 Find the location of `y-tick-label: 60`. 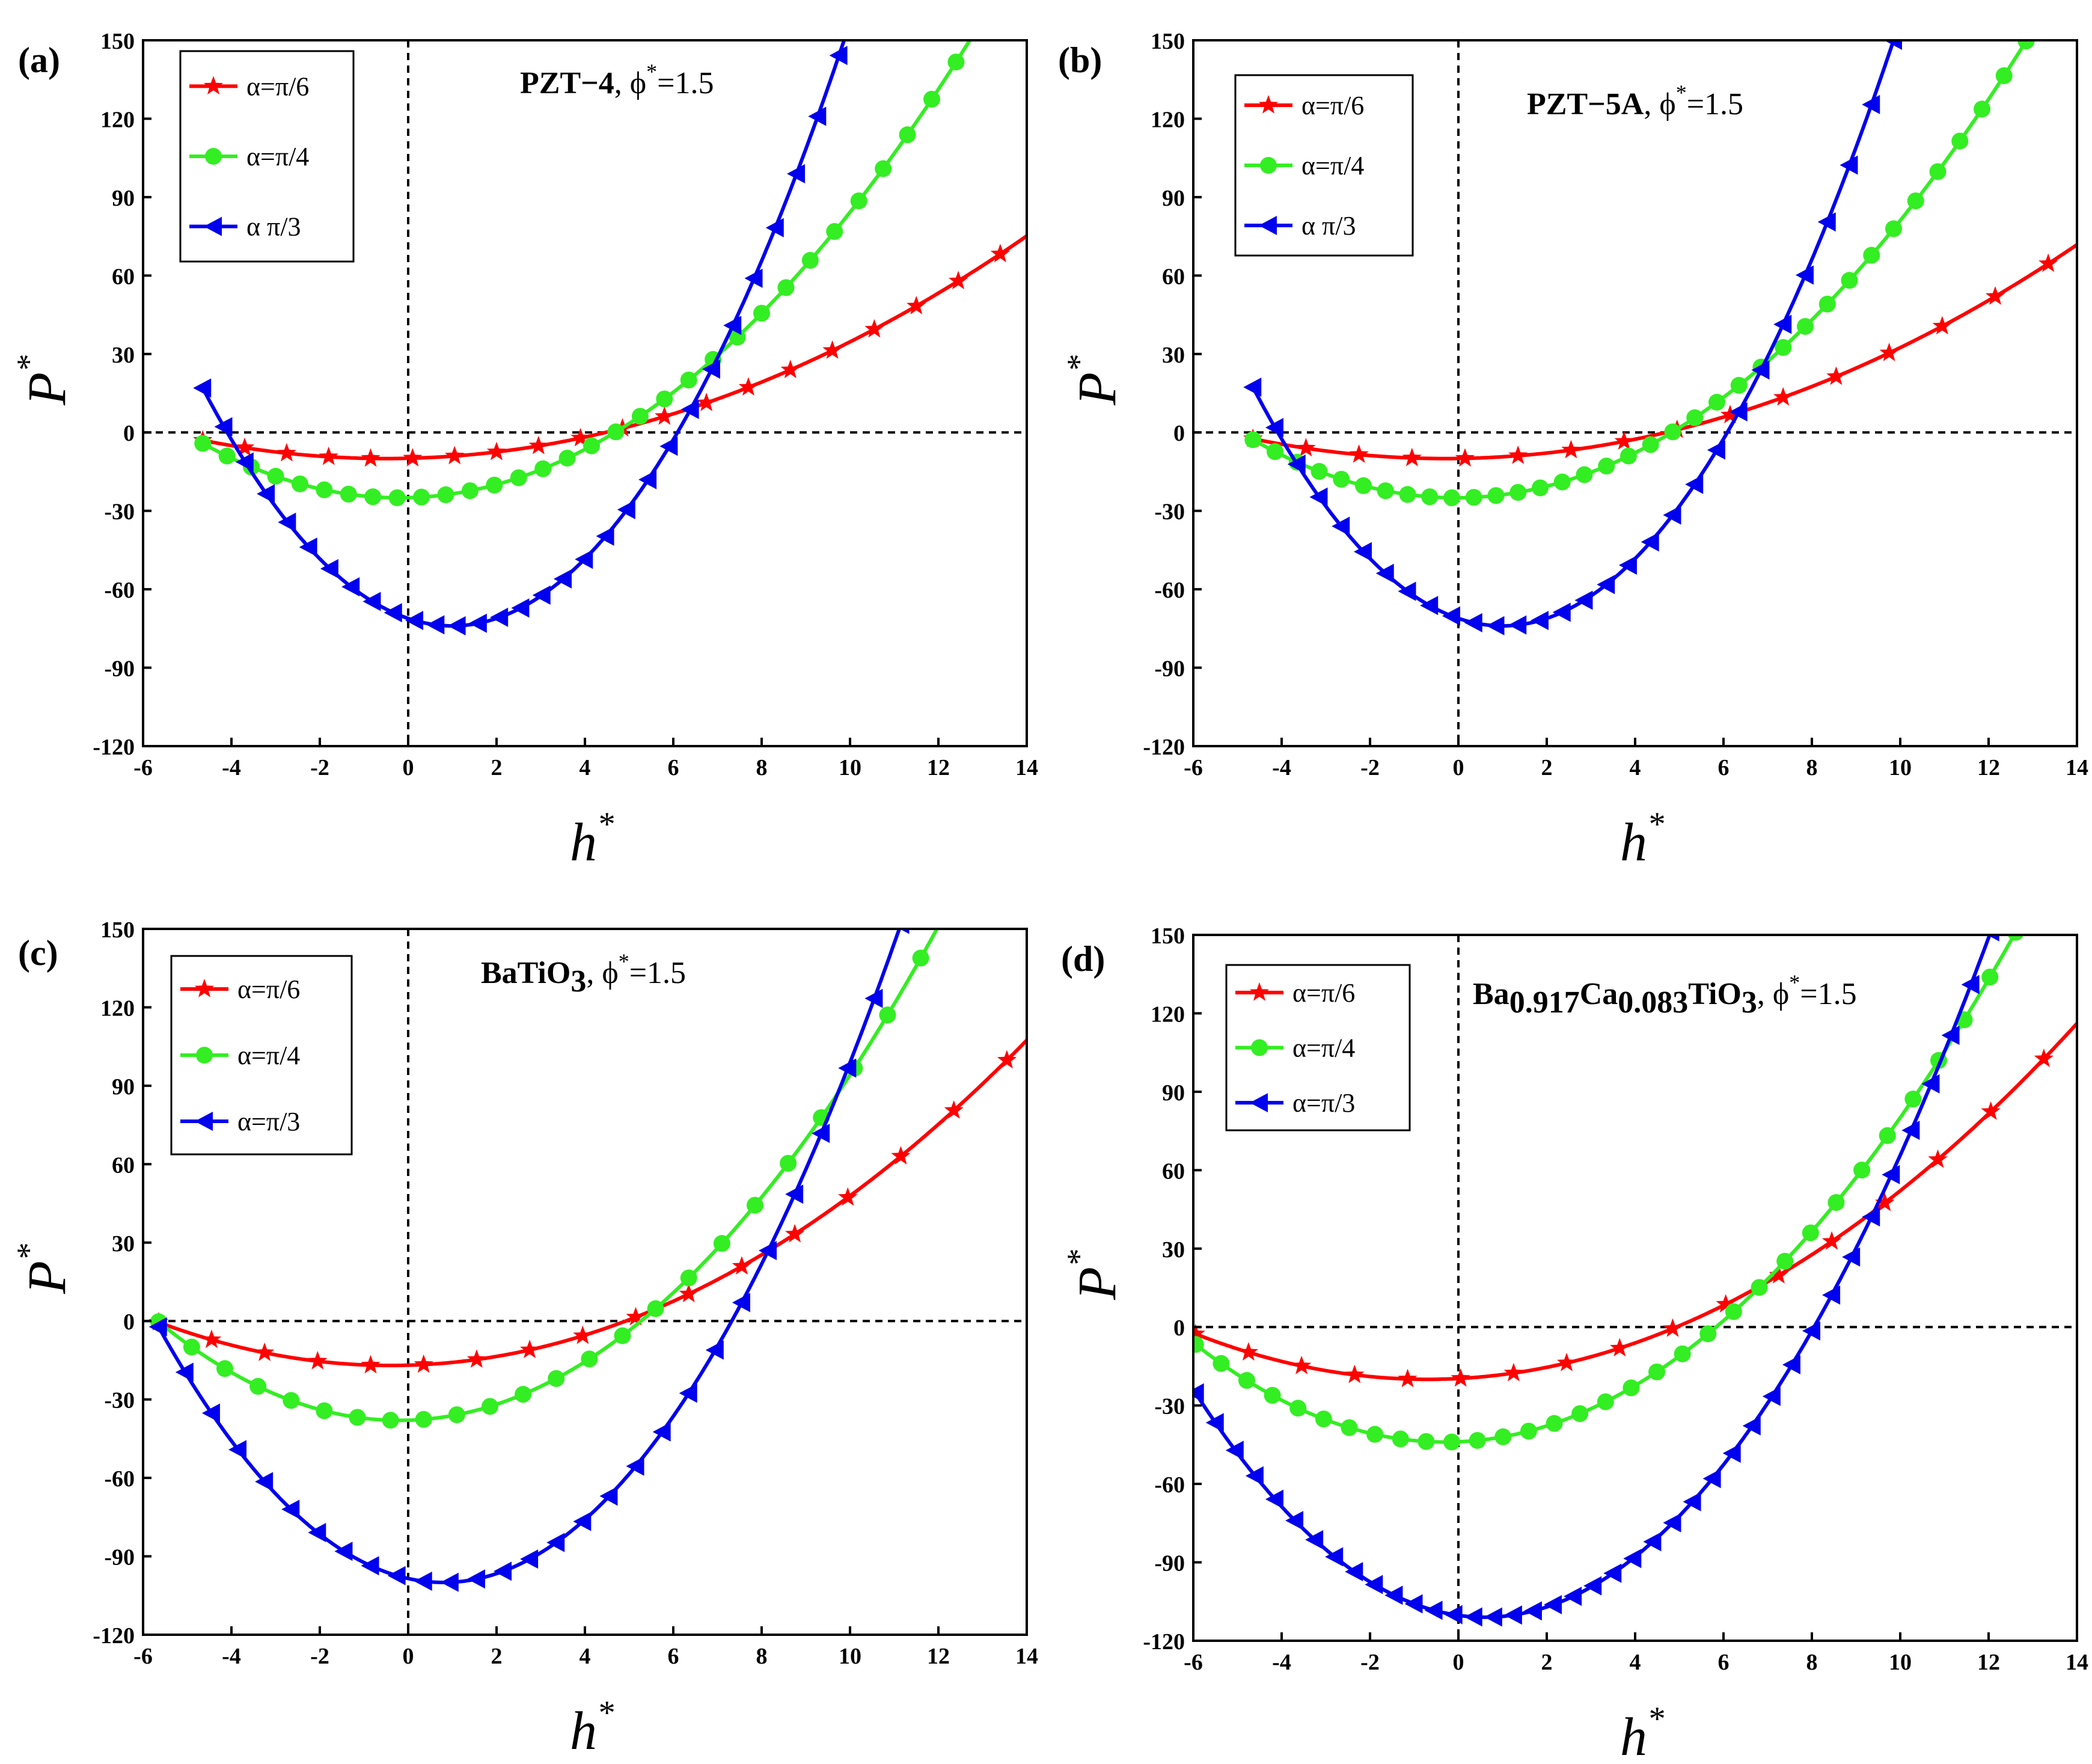

y-tick-label: 60 is located at coordinates (124, 1165).